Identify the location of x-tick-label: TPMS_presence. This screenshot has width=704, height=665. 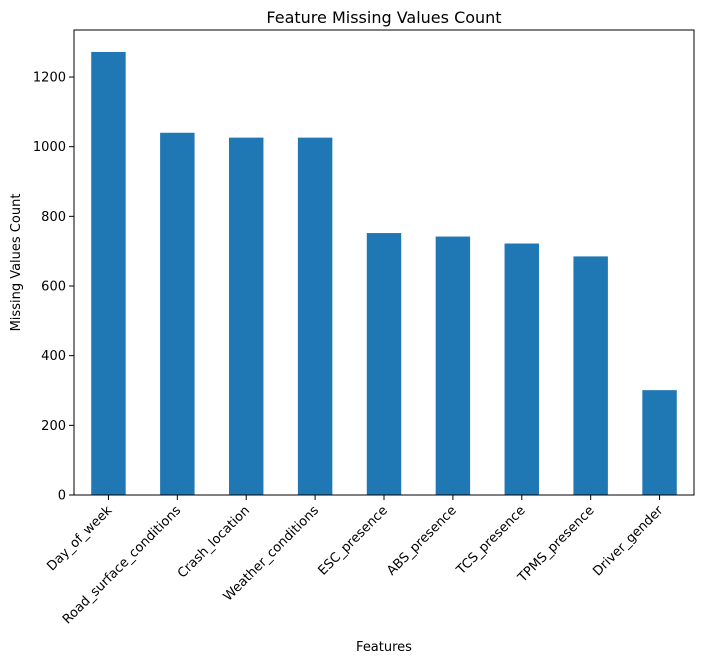
(556, 544).